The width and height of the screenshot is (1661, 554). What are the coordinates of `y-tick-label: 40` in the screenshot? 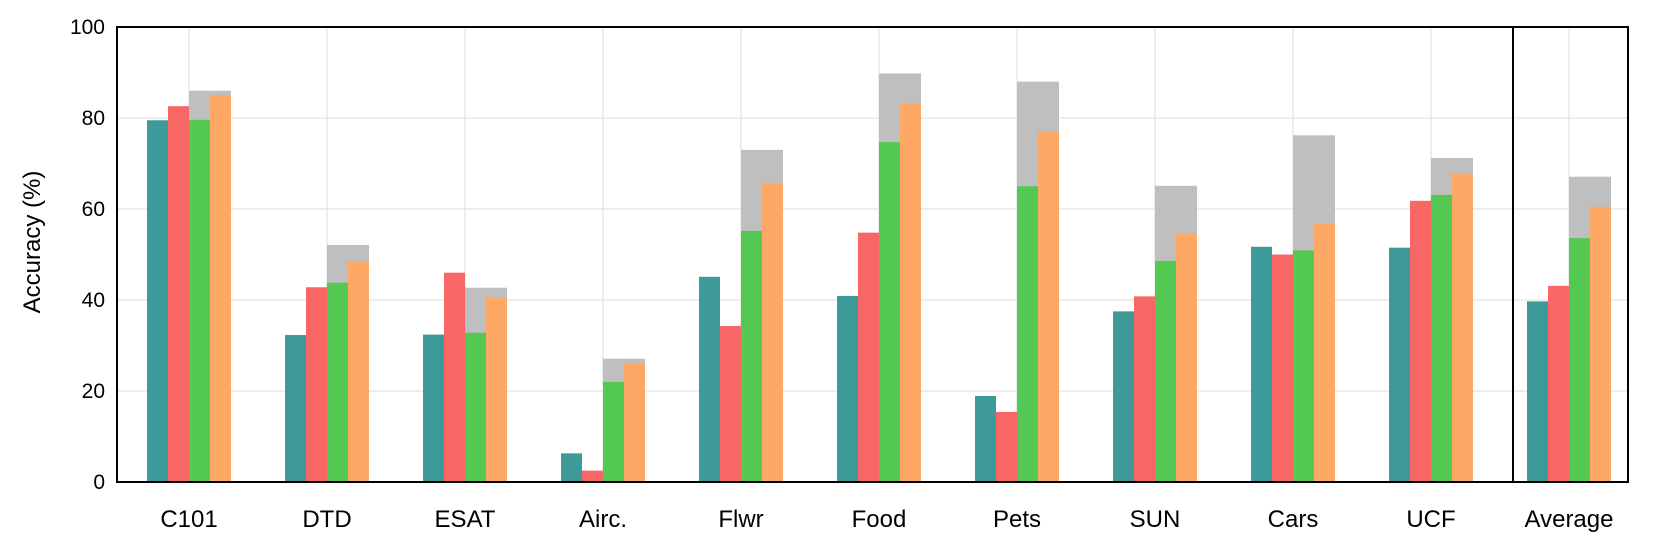 It's located at (93, 300).